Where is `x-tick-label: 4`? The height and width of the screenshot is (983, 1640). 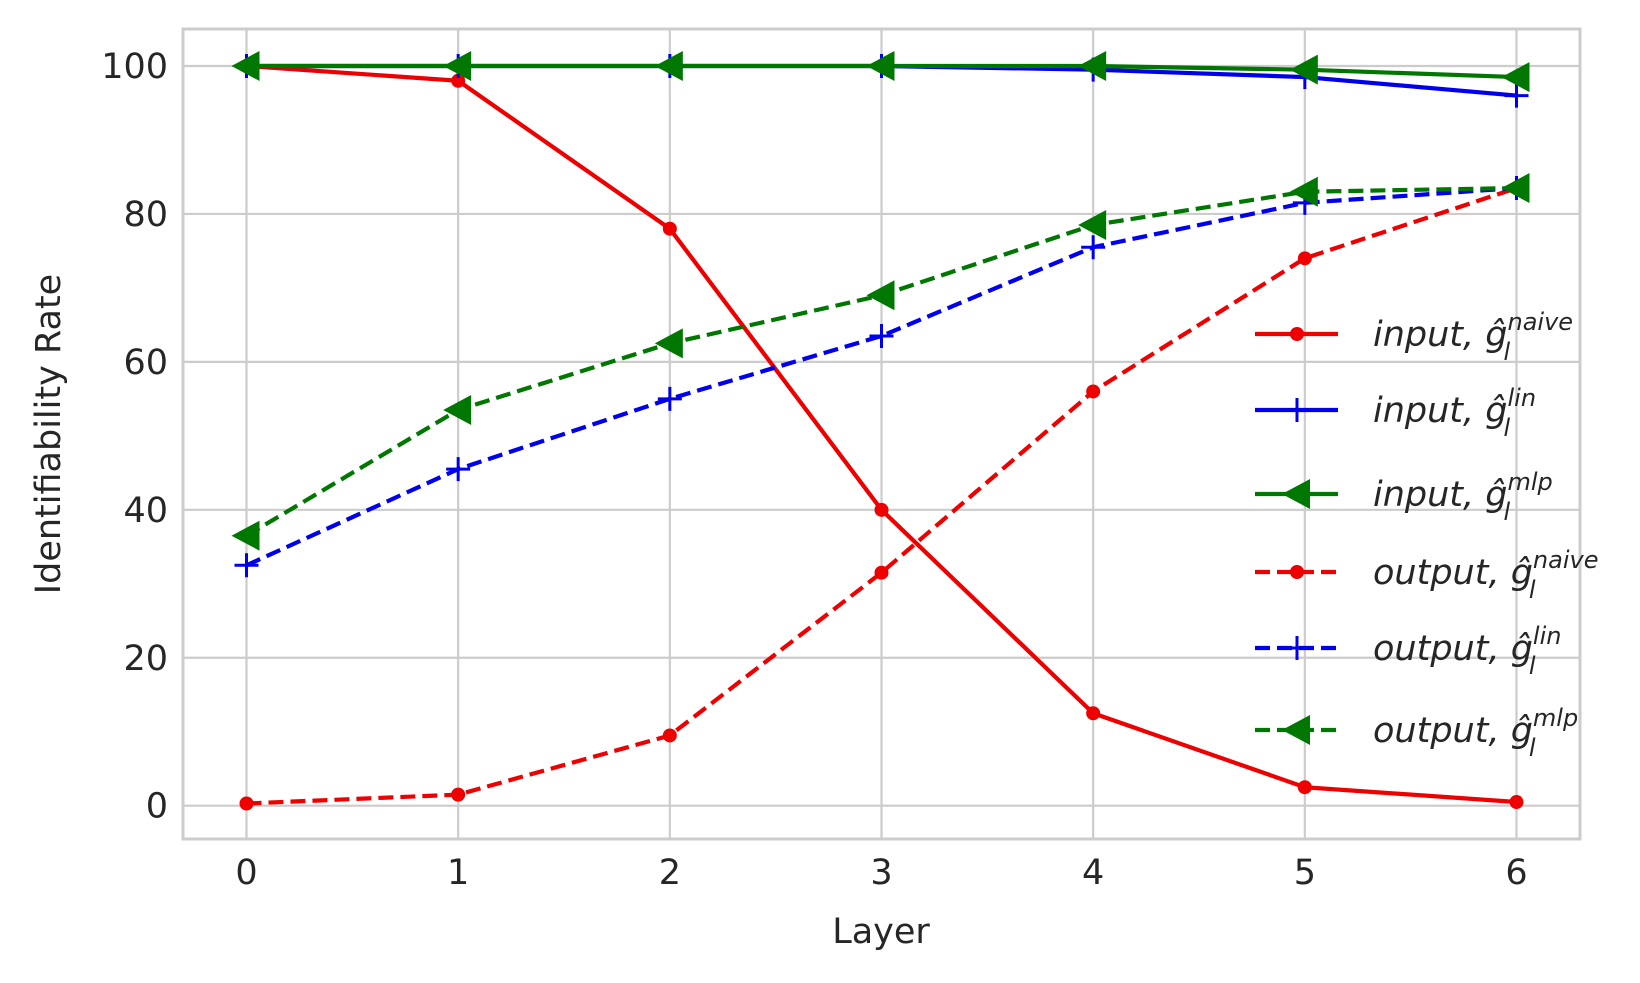 x-tick-label: 4 is located at coordinates (1093, 873).